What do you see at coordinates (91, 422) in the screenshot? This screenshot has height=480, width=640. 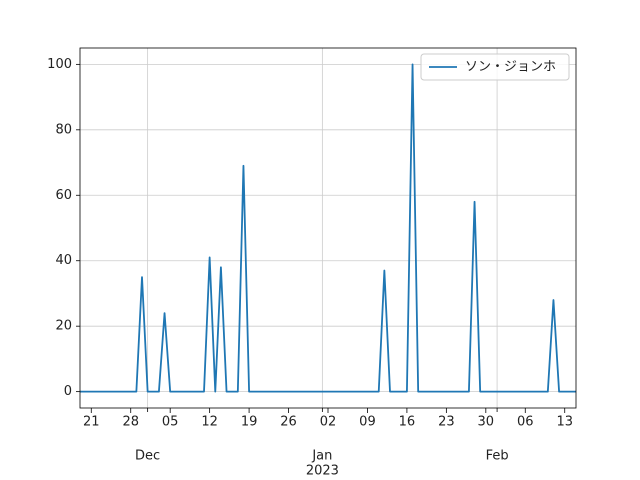 I see `x-tick-label: 21` at bounding box center [91, 422].